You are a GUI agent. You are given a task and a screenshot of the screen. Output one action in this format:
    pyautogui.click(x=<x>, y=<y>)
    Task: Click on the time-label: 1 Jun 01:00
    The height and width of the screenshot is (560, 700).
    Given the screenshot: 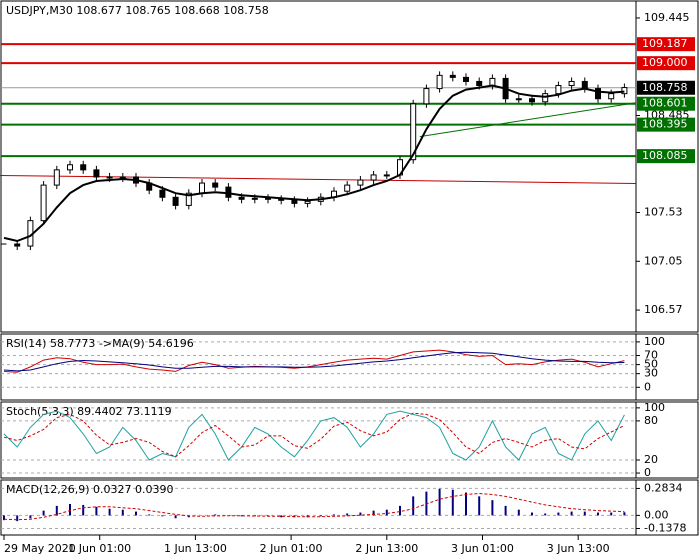 What is the action you would take?
    pyautogui.click(x=99, y=548)
    